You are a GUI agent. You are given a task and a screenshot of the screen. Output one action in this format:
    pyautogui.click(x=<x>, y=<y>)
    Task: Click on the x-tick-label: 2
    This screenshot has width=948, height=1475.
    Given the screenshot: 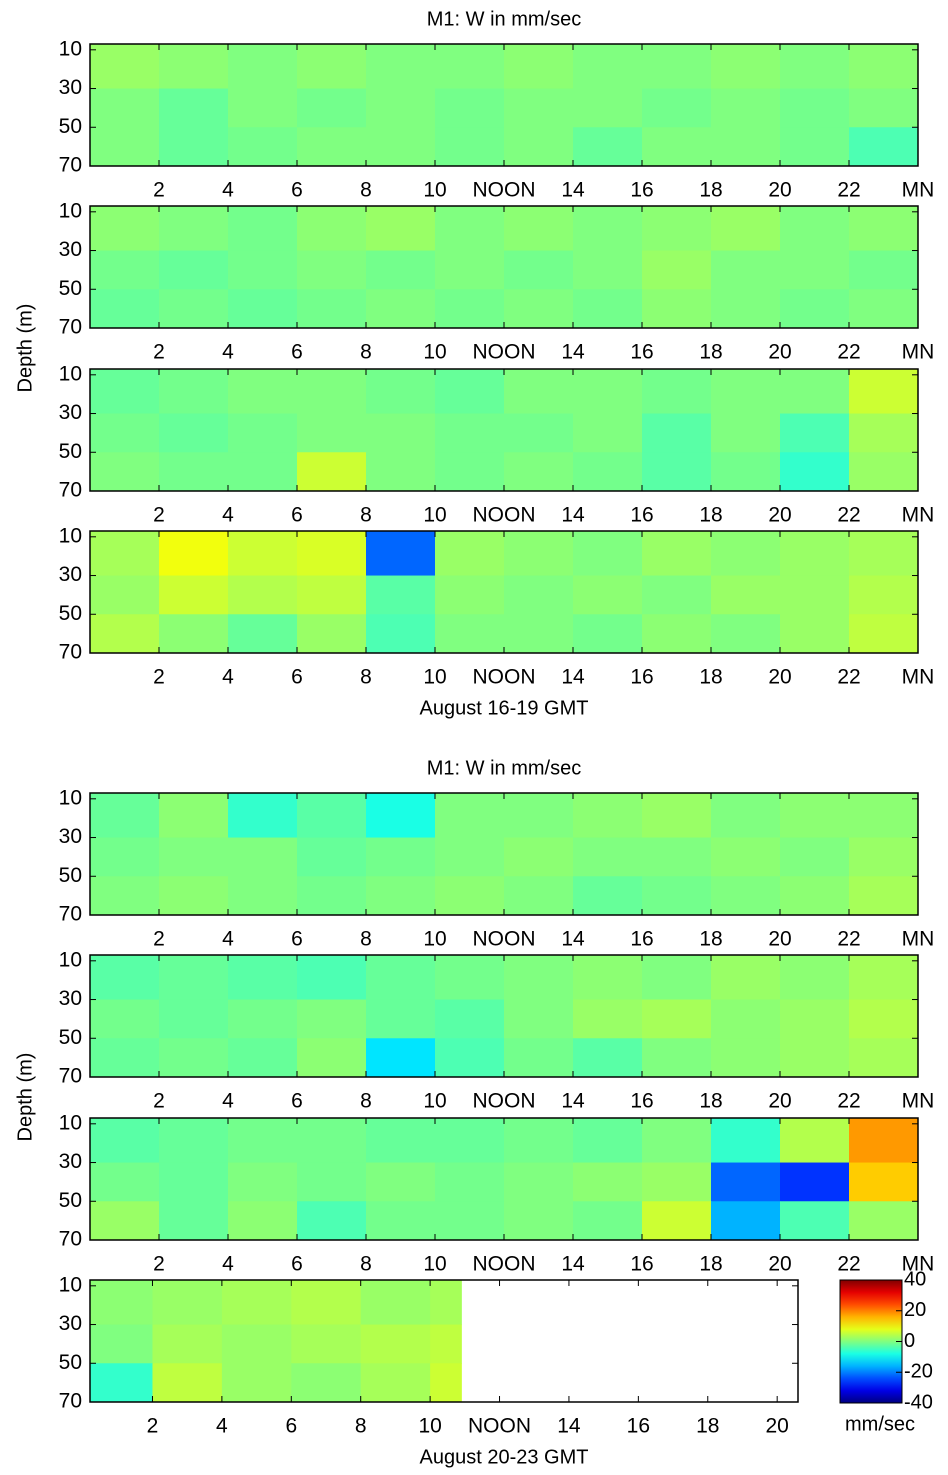 What is the action you would take?
    pyautogui.click(x=153, y=1426)
    